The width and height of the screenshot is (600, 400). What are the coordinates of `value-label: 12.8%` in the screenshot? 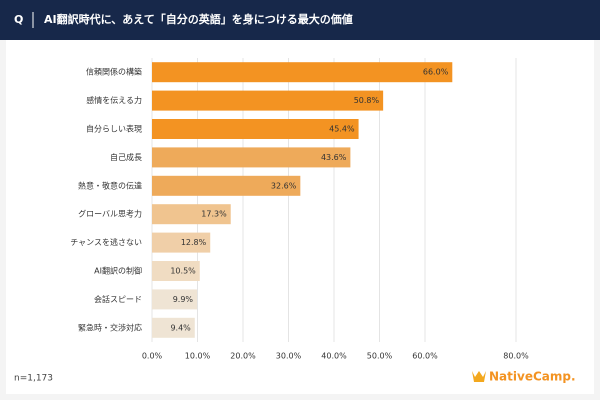 It's located at (194, 242).